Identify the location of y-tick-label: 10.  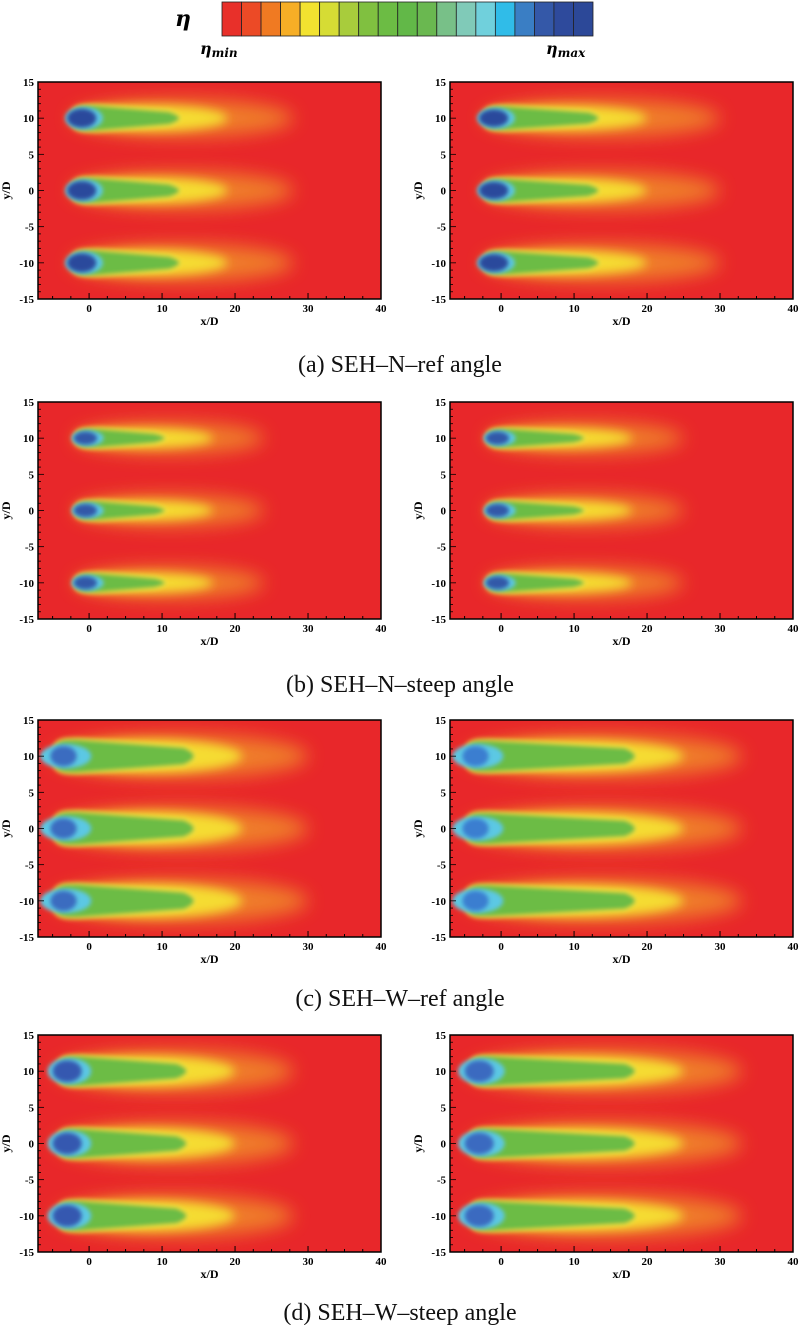
(29, 757).